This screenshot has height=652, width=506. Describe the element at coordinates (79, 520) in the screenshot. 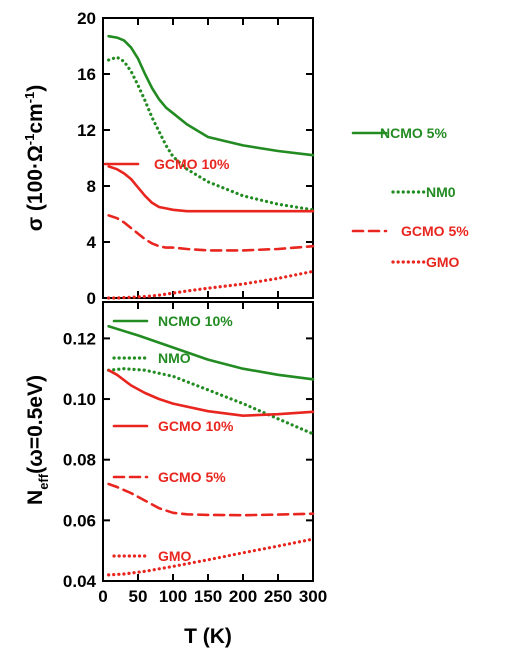

I see `y-tick-label: 0.06` at that location.